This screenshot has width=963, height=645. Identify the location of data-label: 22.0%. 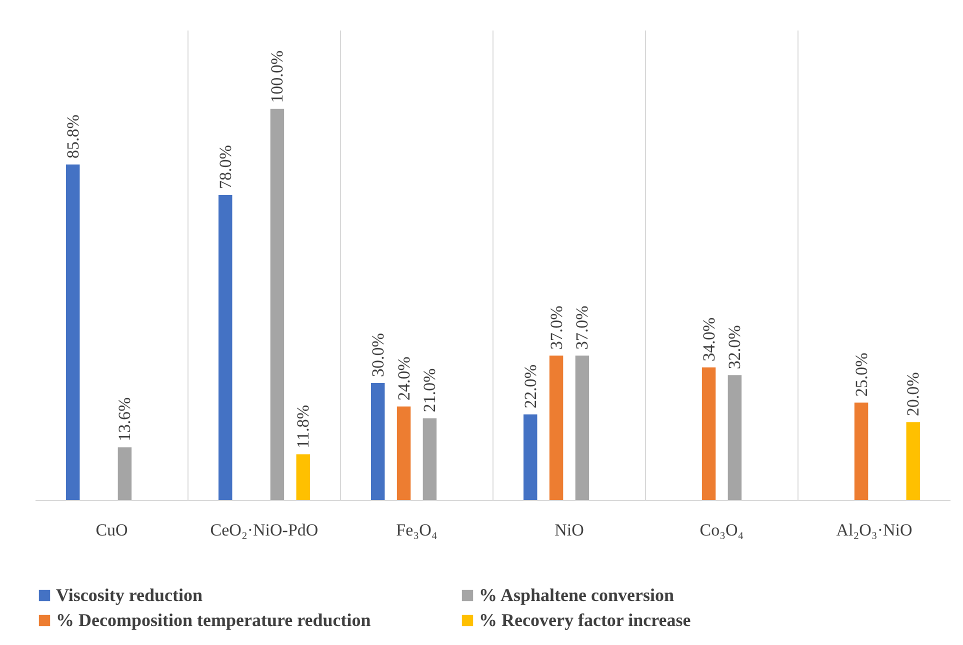
(530, 386).